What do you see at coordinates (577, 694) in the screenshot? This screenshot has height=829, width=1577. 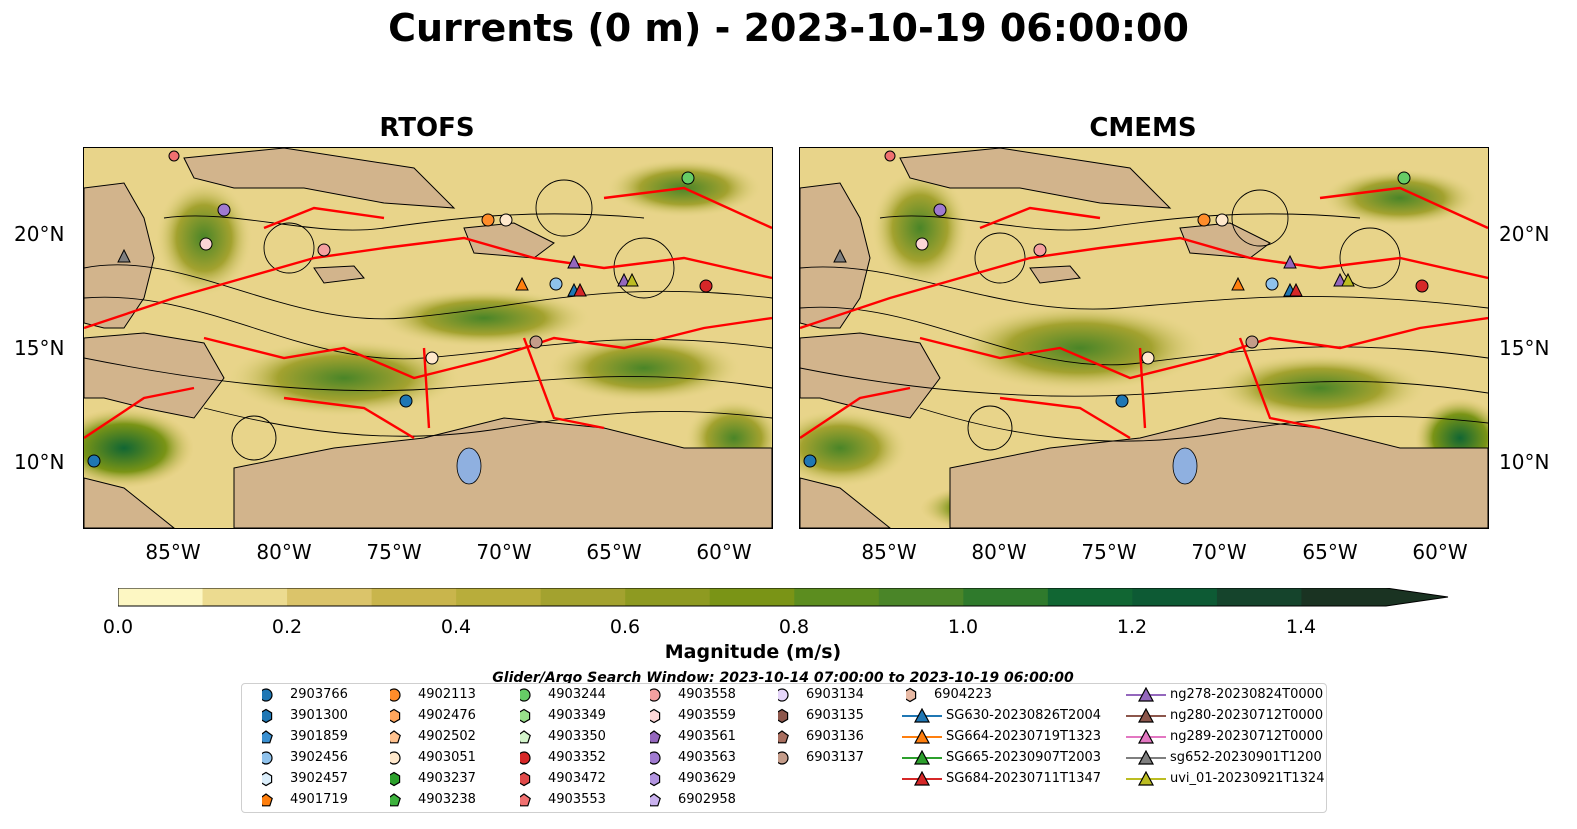 I see `legend-label: 4903244` at bounding box center [577, 694].